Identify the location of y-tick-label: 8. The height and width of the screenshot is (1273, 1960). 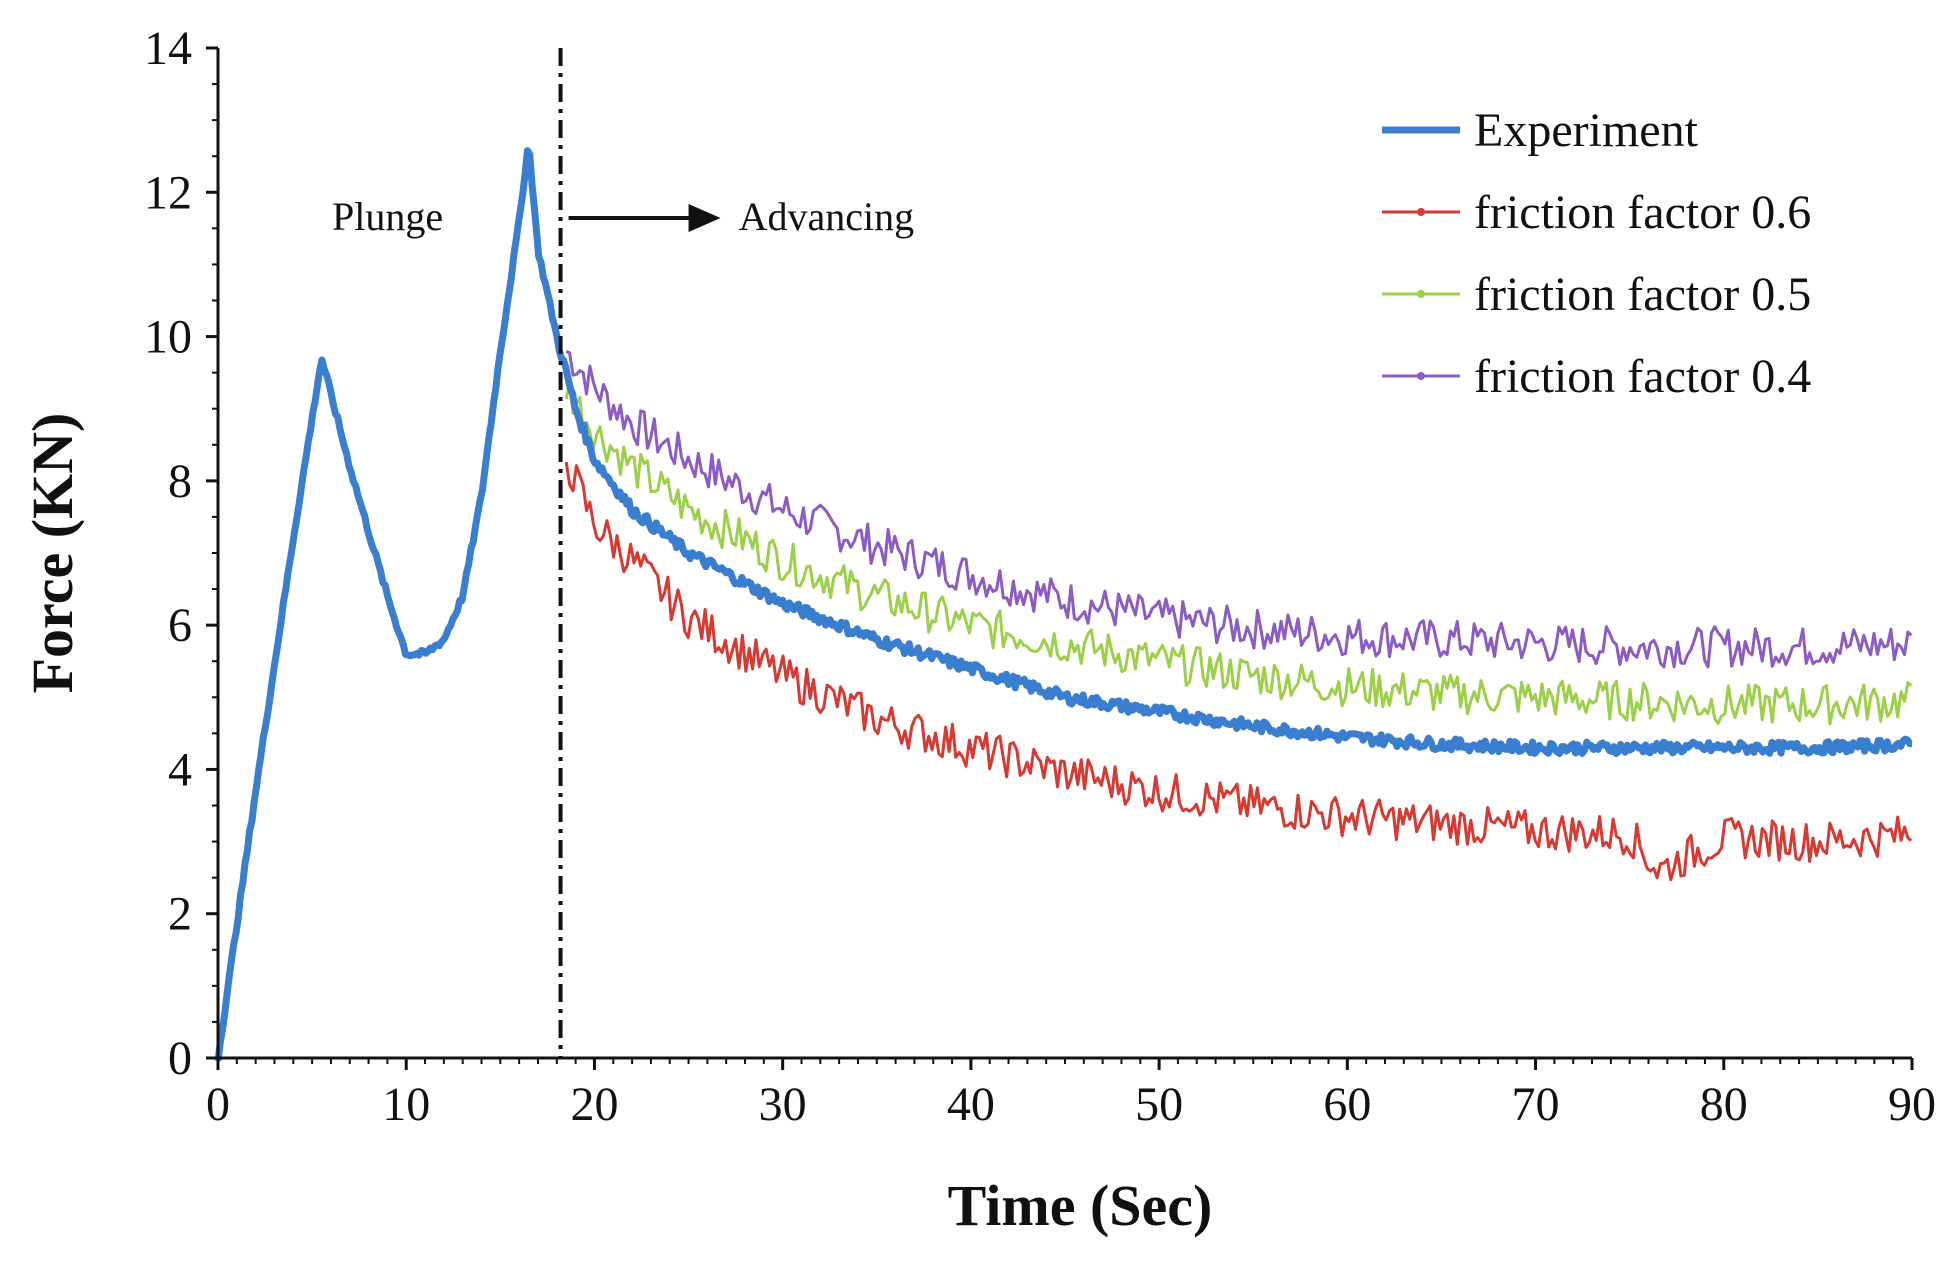
(180, 481).